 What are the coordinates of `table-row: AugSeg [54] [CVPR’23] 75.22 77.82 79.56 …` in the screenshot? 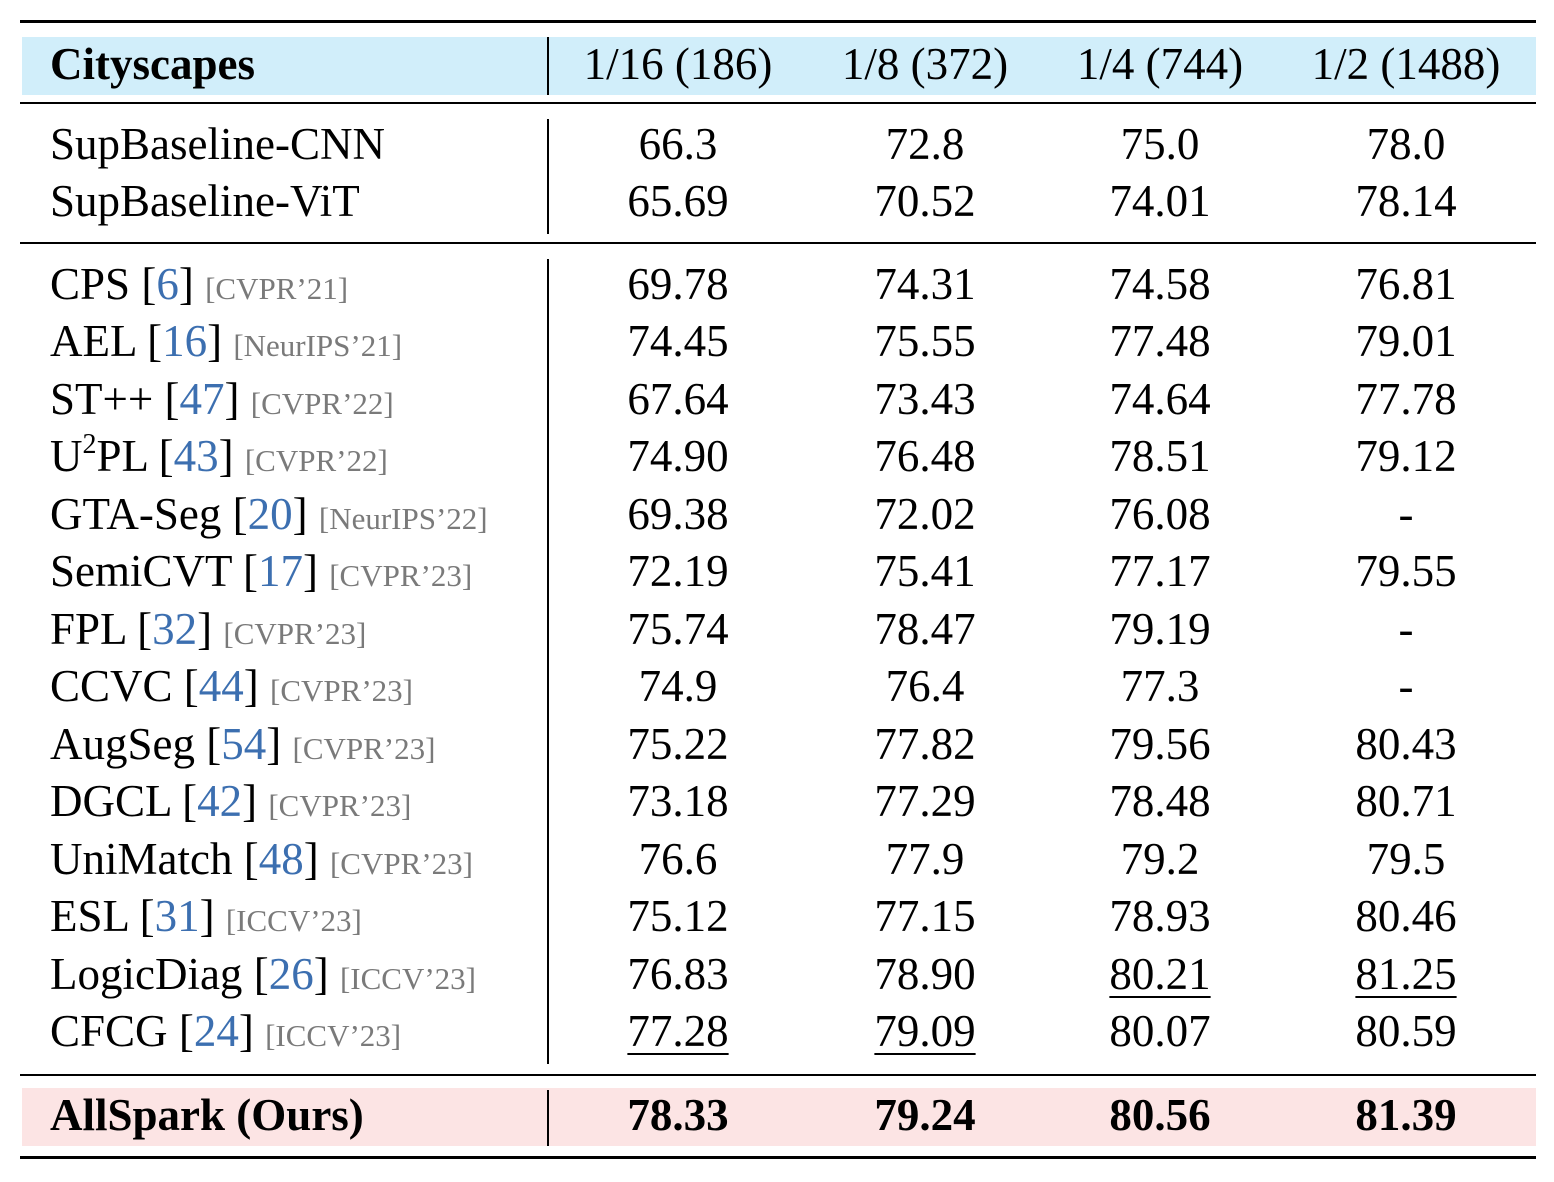 It's located at (777, 744).